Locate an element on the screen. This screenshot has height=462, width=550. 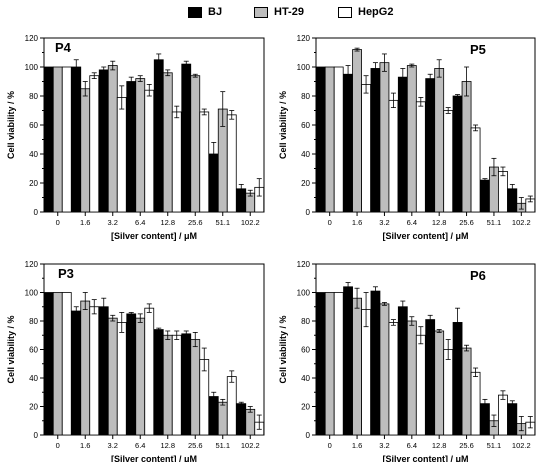
legend-swatch-bj is located at coordinates (195, 12).